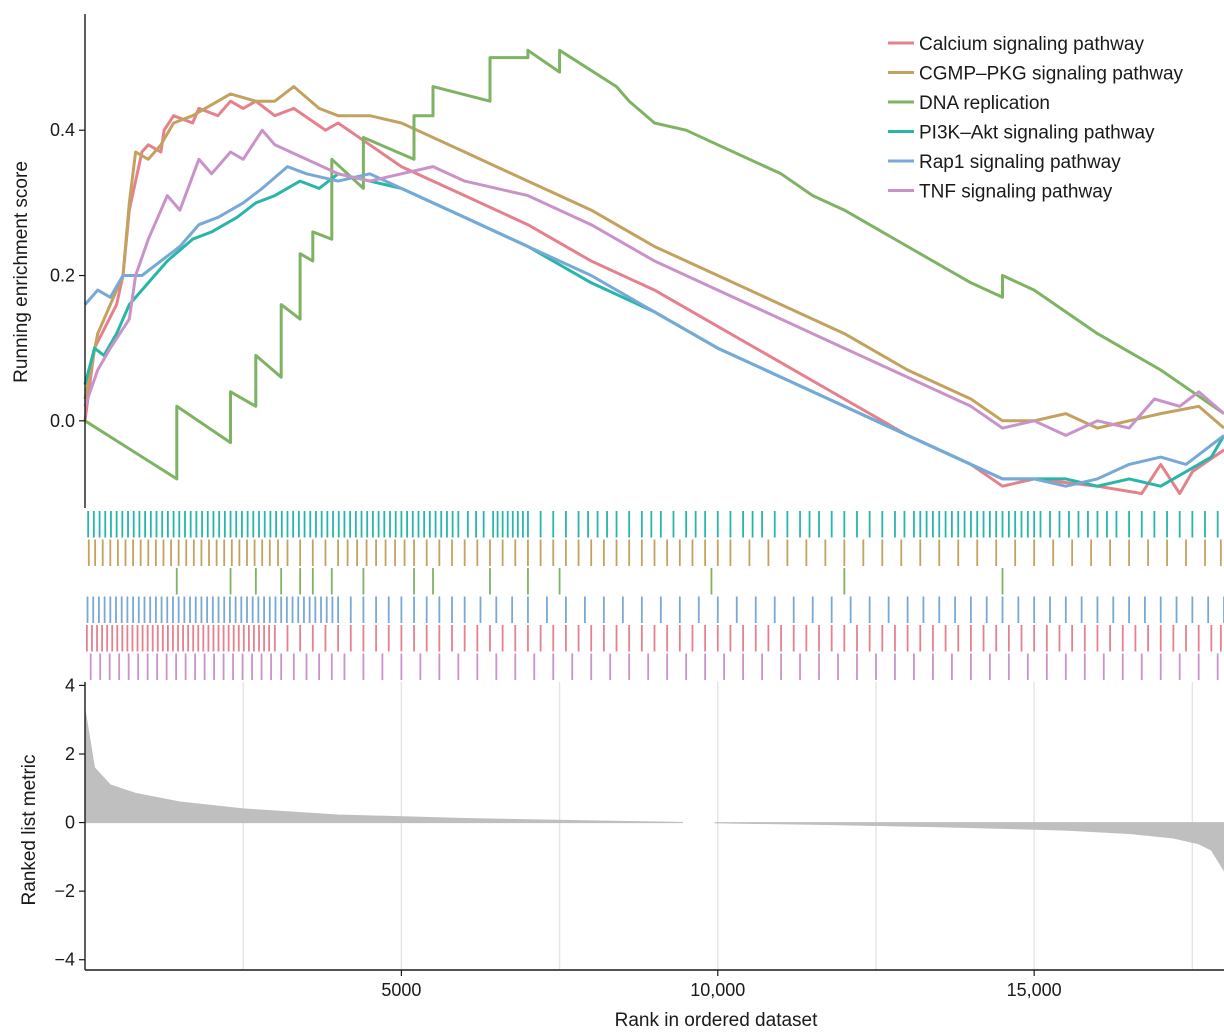  Describe the element at coordinates (655, 609) in the screenshot. I see `hit-row-rap1-signaling-pathway` at that location.